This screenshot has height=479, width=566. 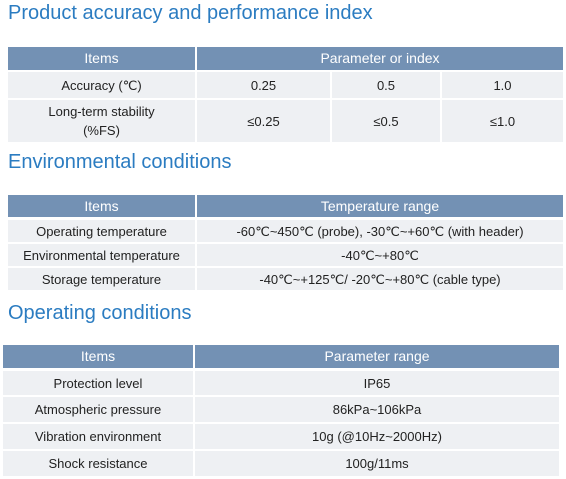 I want to click on table-cell: Protection level, so click(x=98, y=383).